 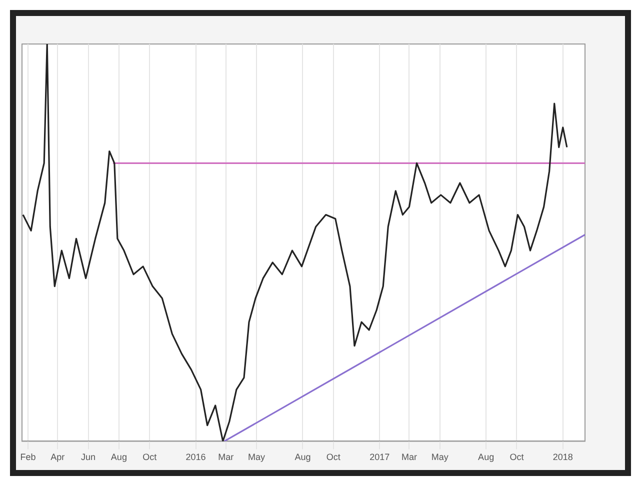 What do you see at coordinates (196, 457) in the screenshot?
I see `x-tick-label: 2016` at bounding box center [196, 457].